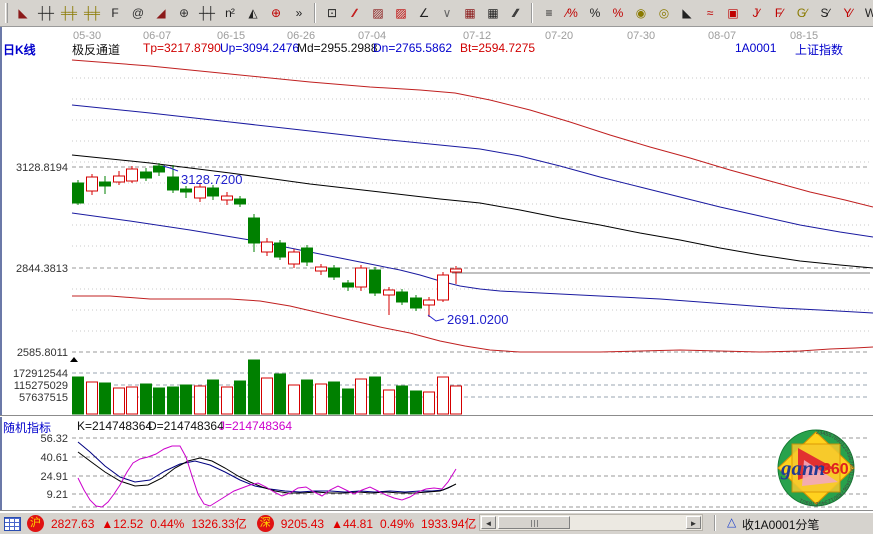 The width and height of the screenshot is (873, 534). What do you see at coordinates (488, 522) in the screenshot?
I see `scroll-left-button: ◄` at bounding box center [488, 522].